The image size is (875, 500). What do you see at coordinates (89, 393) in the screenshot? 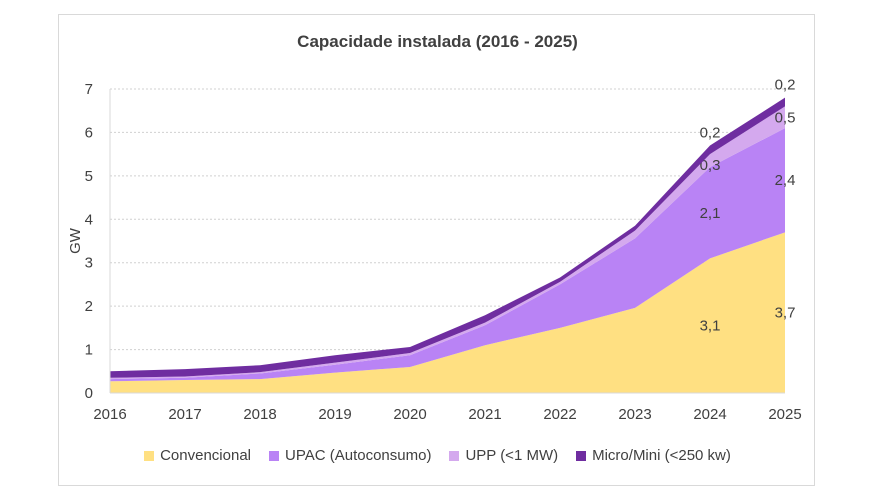
I see `y-tick-label: 0` at bounding box center [89, 393].